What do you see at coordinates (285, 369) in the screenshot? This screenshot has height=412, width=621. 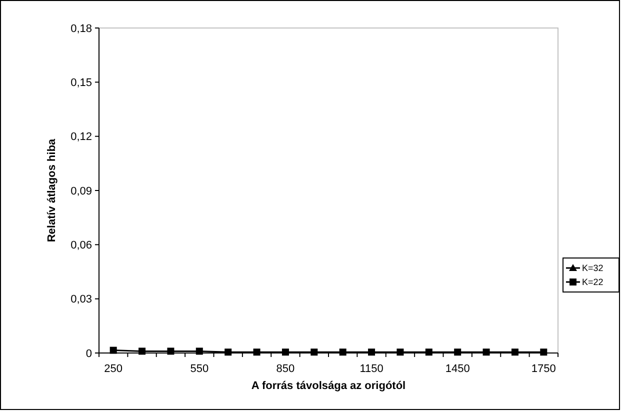 I see `x-tick-label: 850` at bounding box center [285, 369].